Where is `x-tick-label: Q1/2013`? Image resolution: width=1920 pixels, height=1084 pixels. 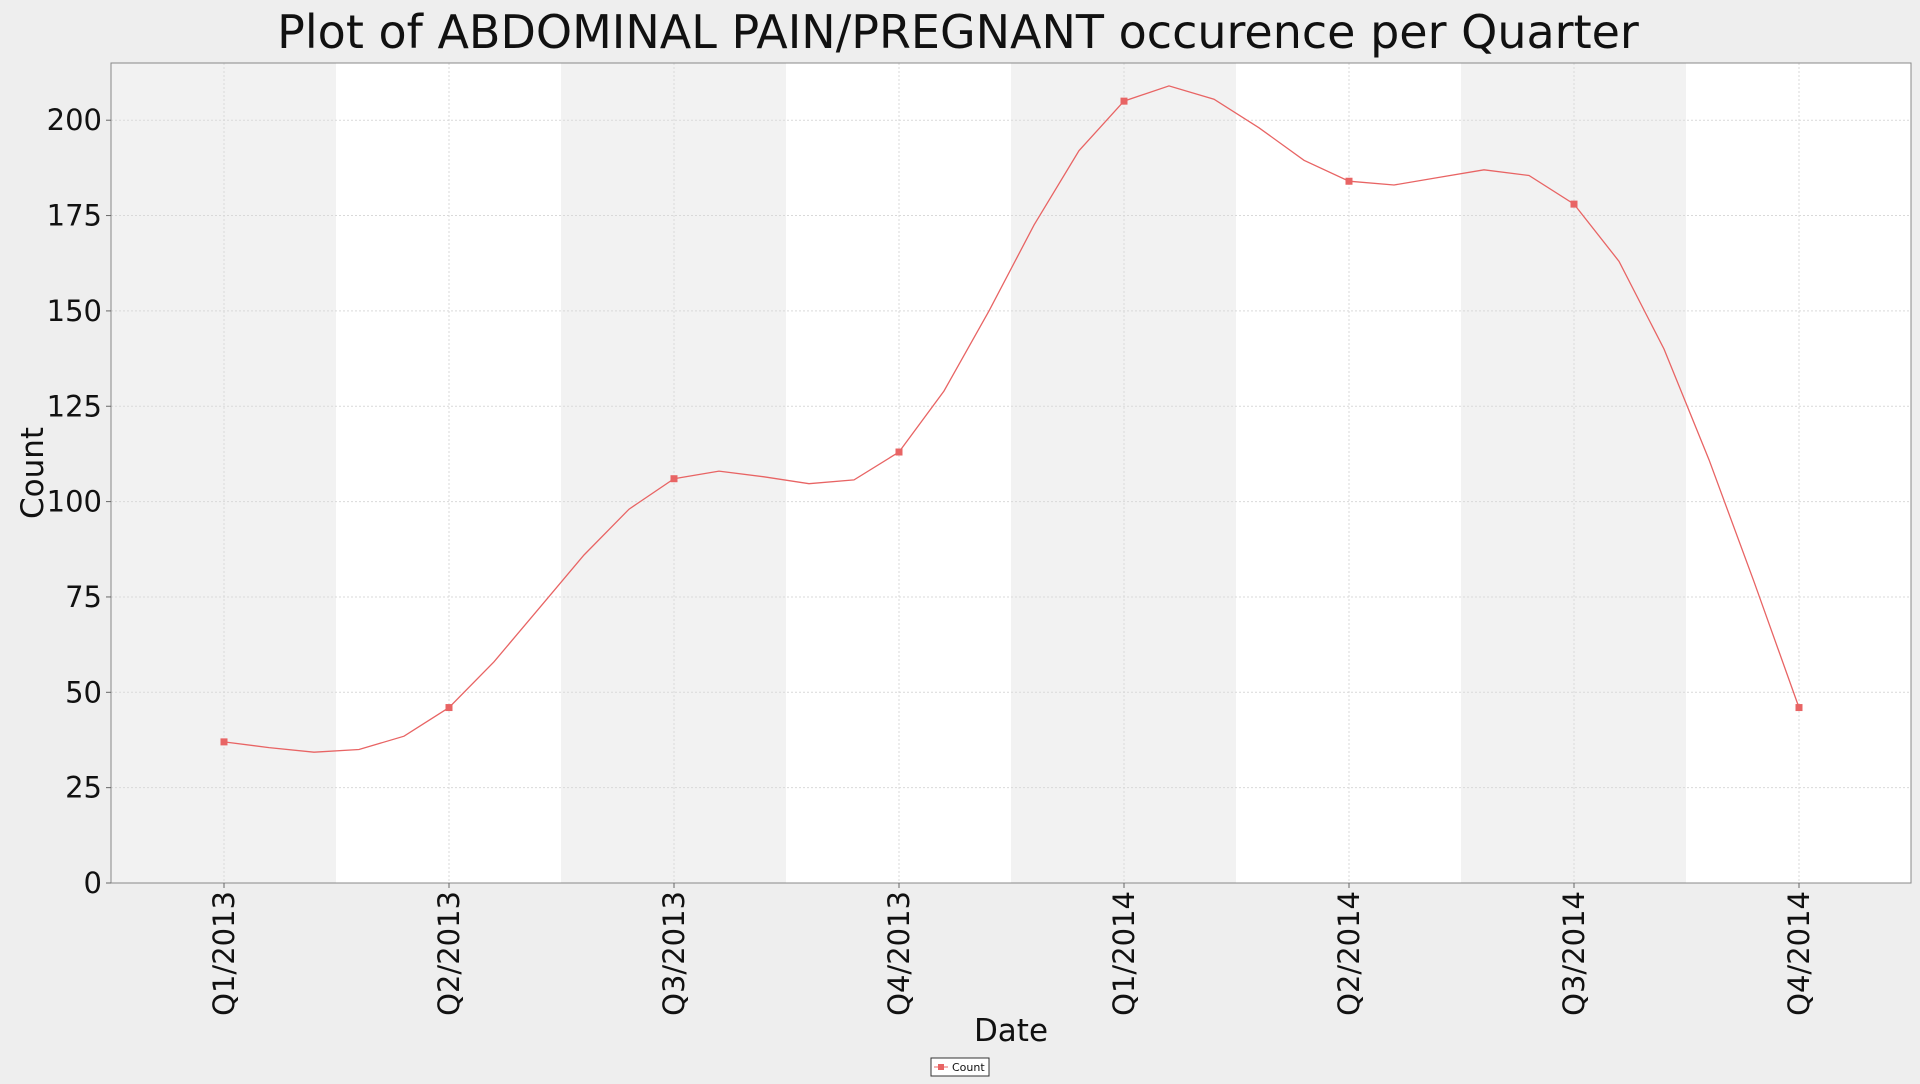
x-tick-label: Q1/2013 is located at coordinates (224, 953).